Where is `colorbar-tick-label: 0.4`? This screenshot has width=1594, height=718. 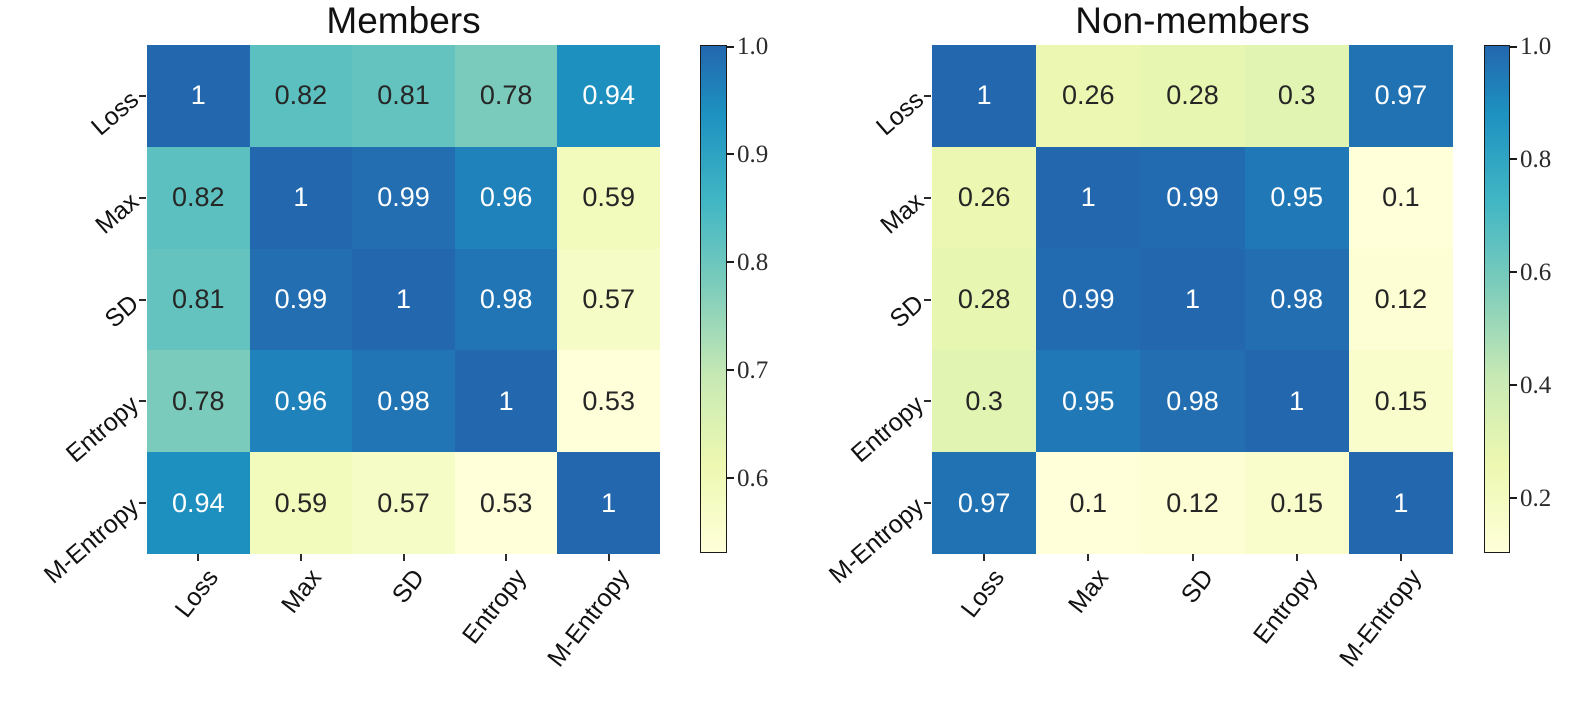
colorbar-tick-label: 0.4 is located at coordinates (1536, 385).